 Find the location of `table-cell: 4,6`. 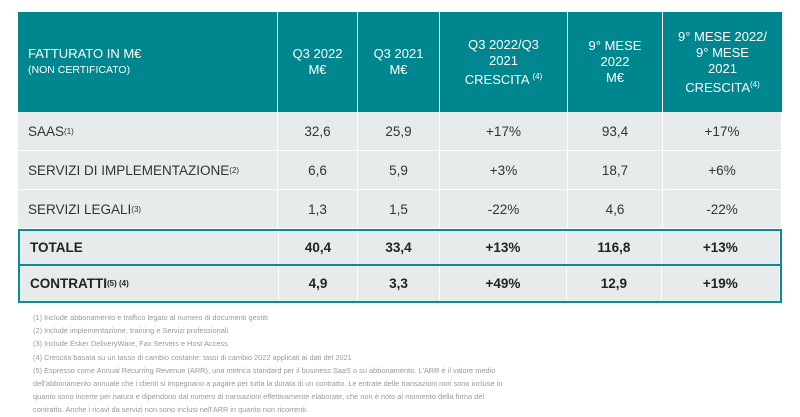

table-cell: 4,6 is located at coordinates (615, 209).